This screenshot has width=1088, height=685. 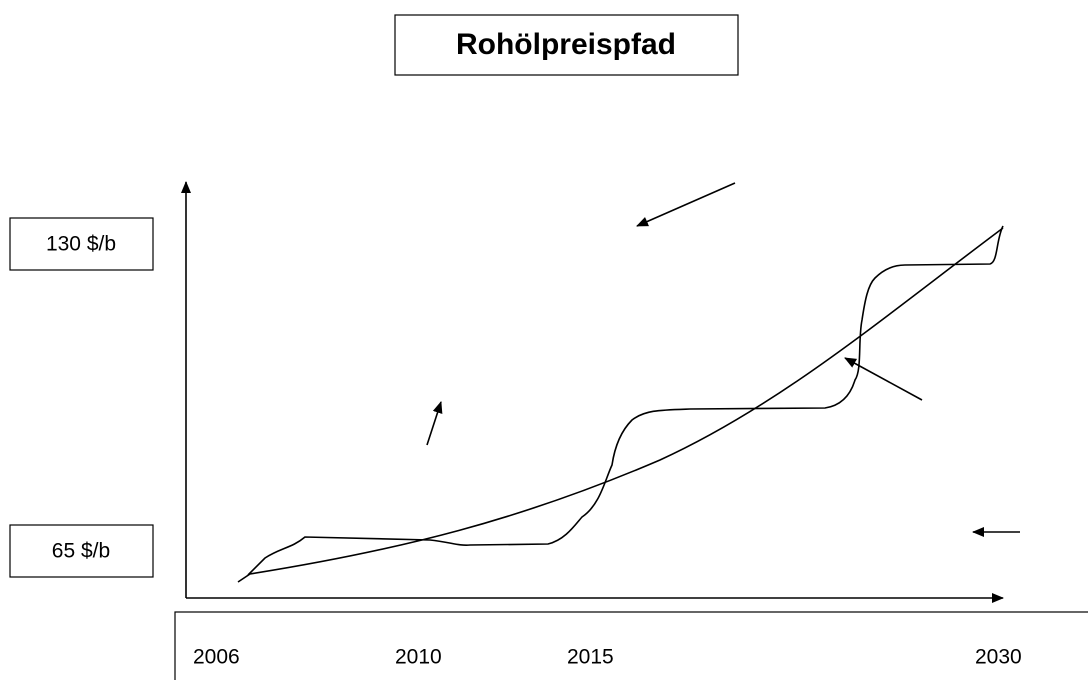 I want to click on x-label-box, so click(x=631, y=648).